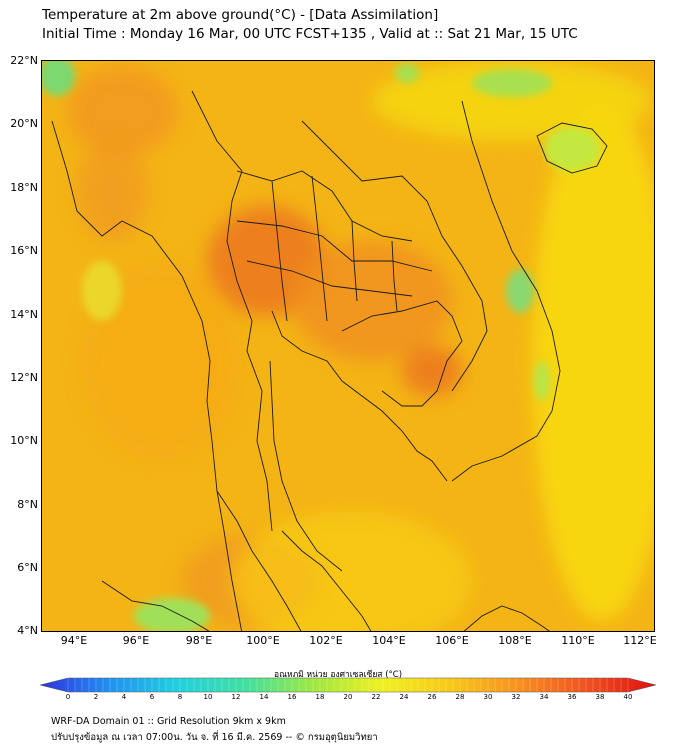 The height and width of the screenshot is (756, 676). What do you see at coordinates (263, 640) in the screenshot?
I see `lon-label: 100°E` at bounding box center [263, 640].